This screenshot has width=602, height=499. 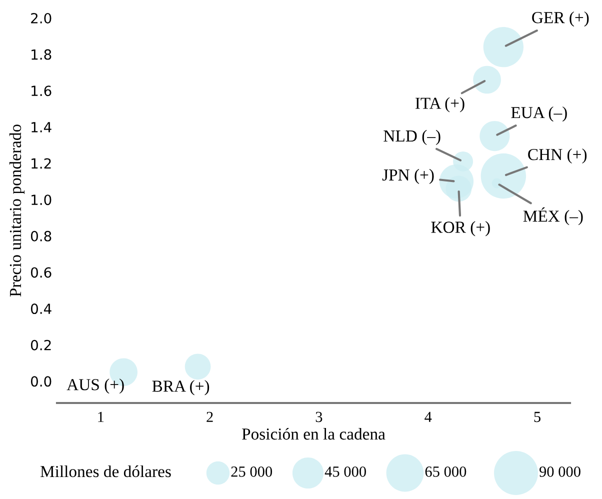 I want to click on x-tick-label: 3, so click(x=319, y=417).